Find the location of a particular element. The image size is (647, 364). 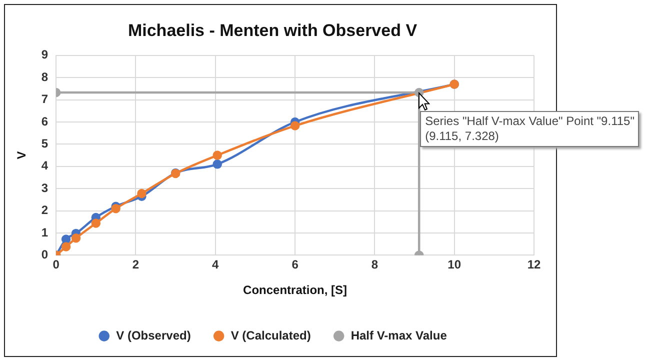

x-tick-label: 8 is located at coordinates (374, 265).